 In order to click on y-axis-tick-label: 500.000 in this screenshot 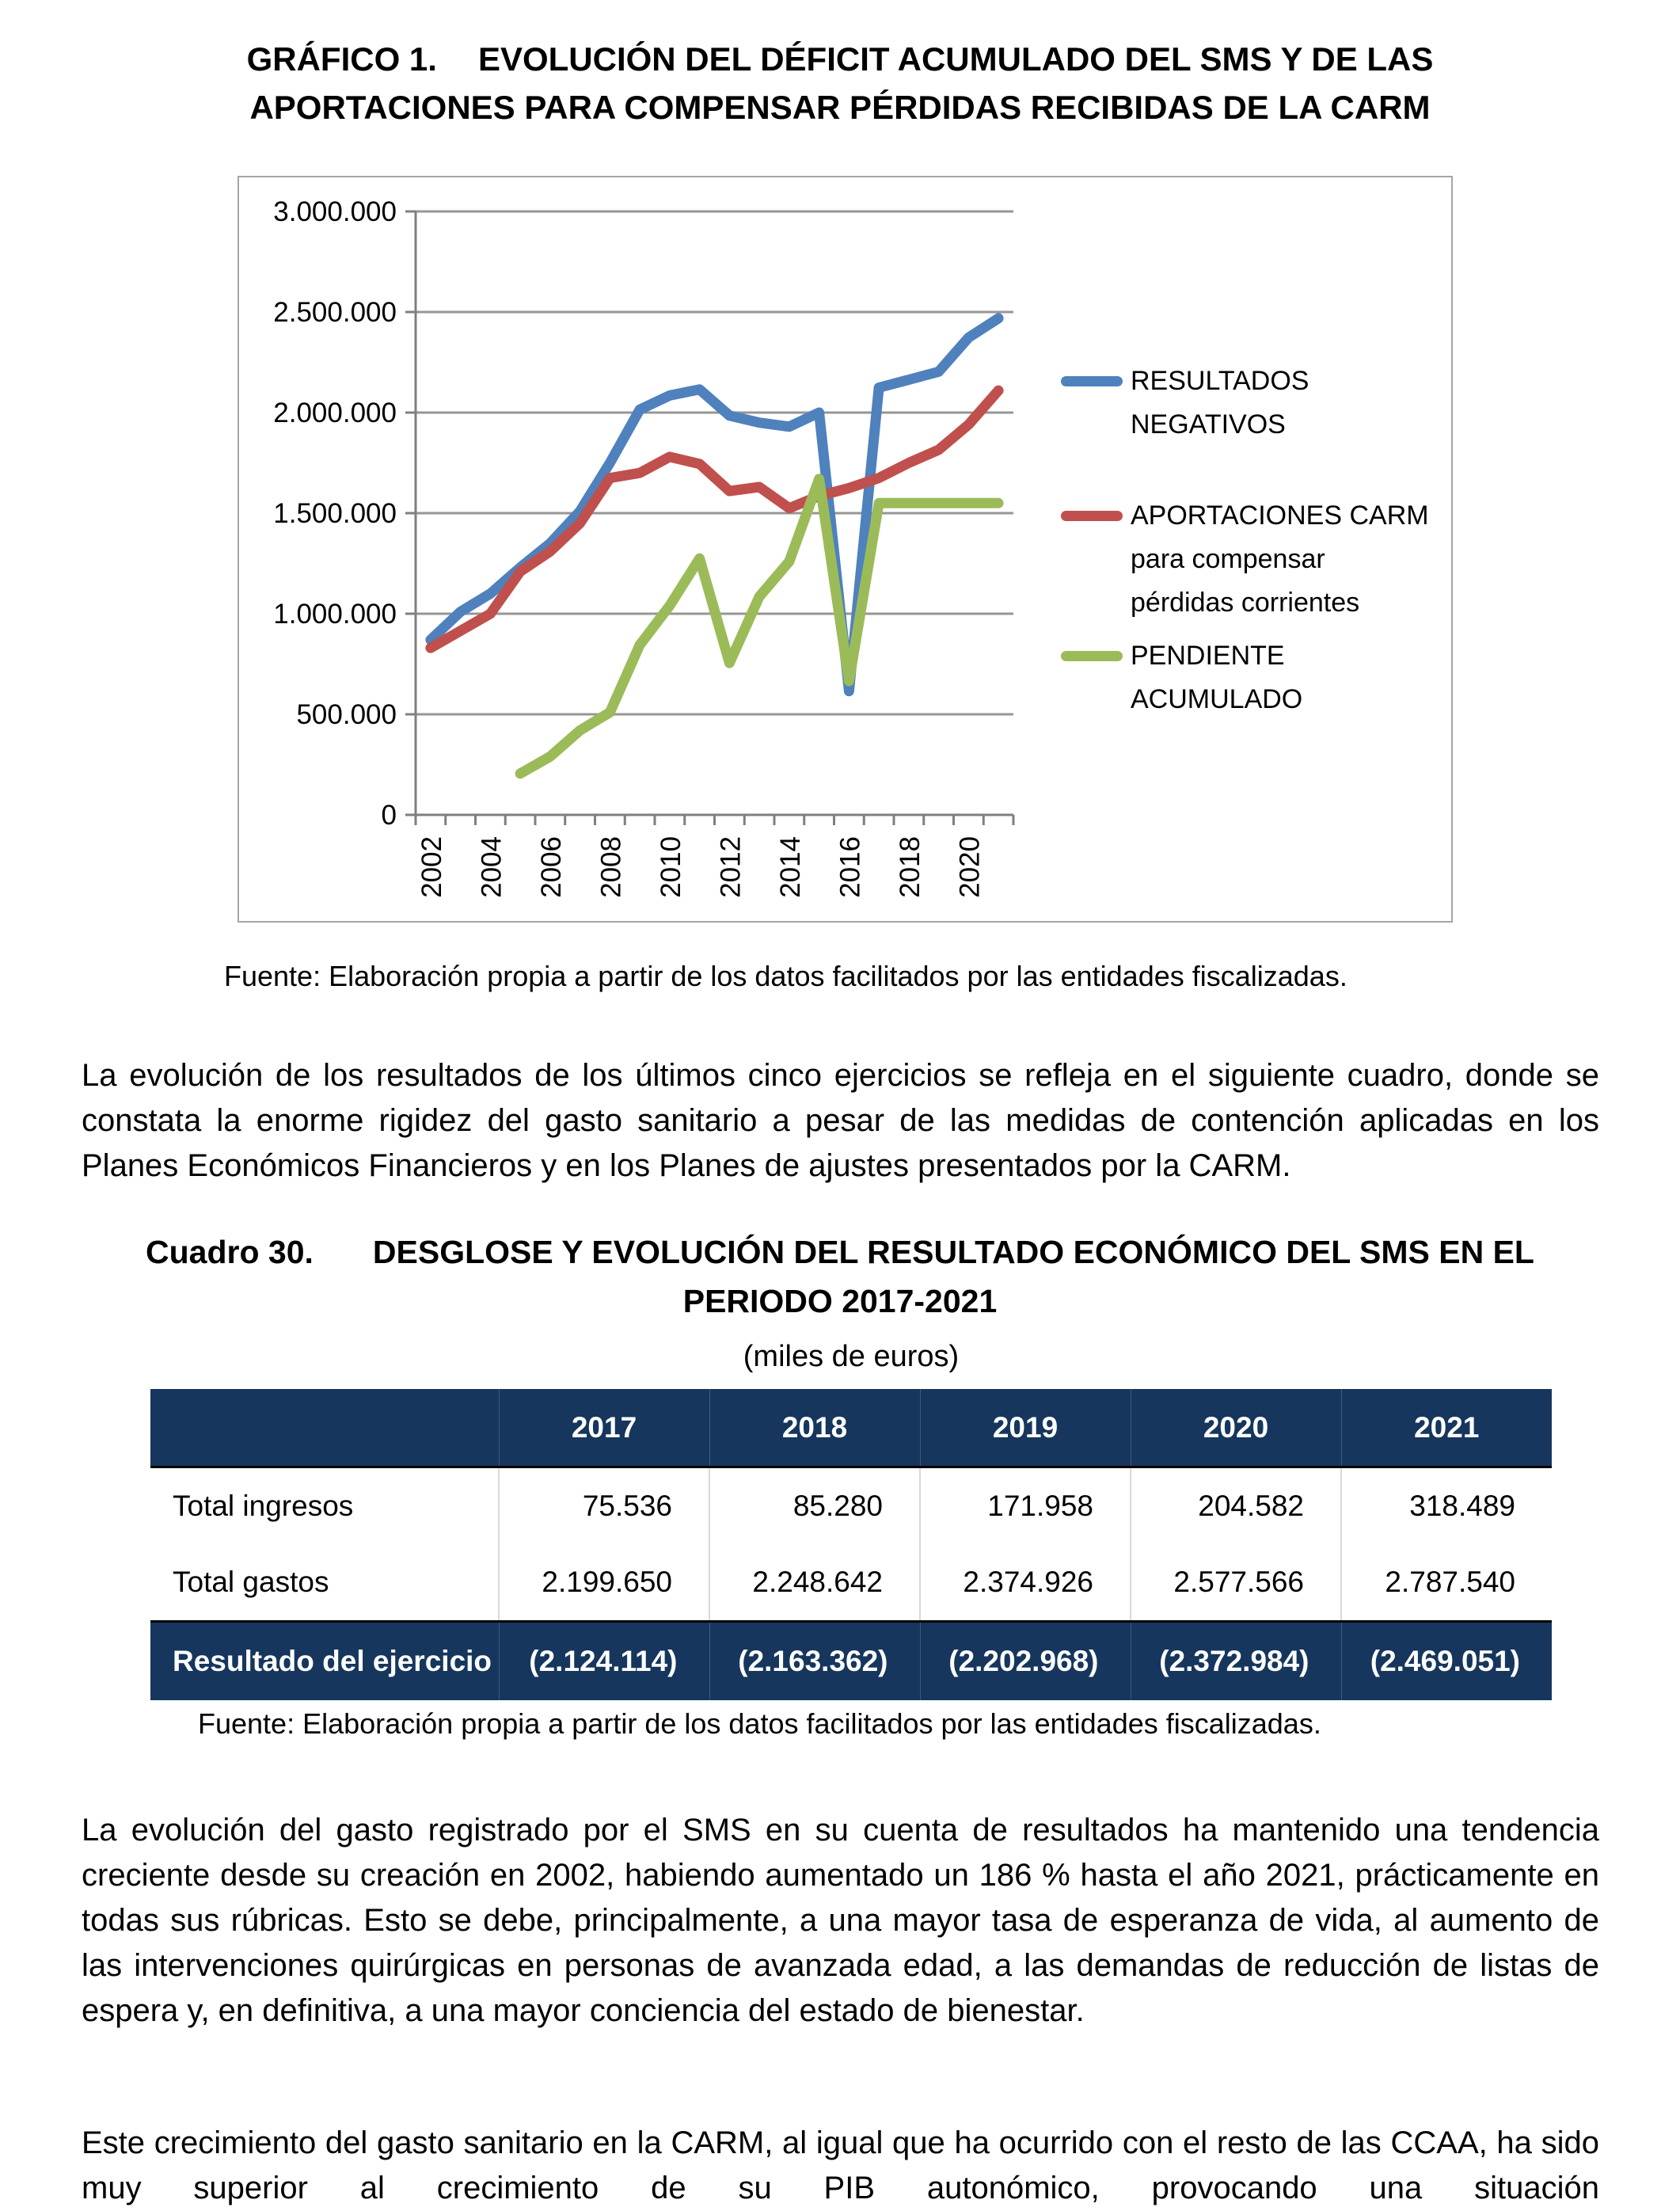, I will do `click(346, 714)`.